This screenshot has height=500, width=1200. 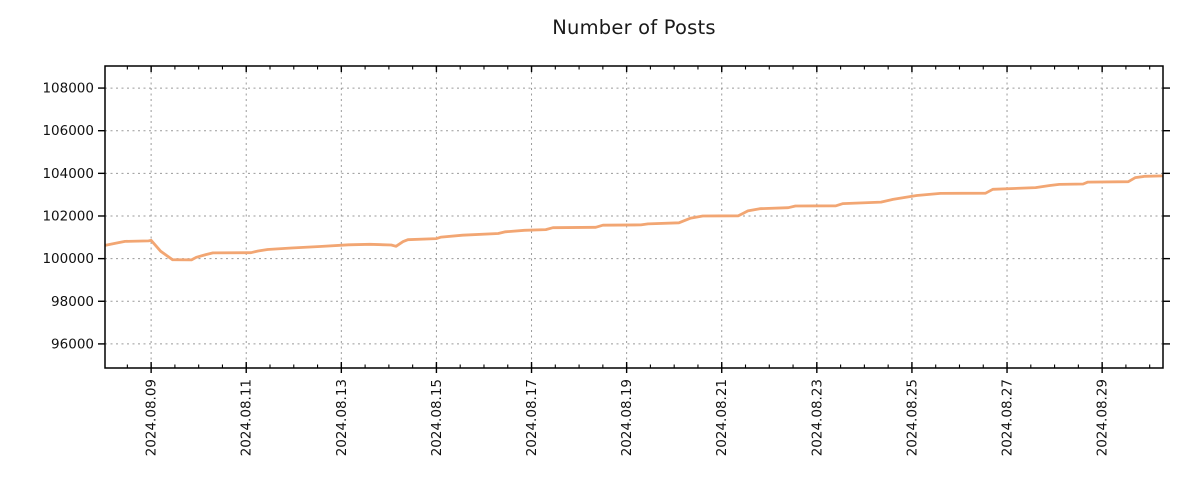 What do you see at coordinates (68, 216) in the screenshot?
I see `y-tick-label: 102000` at bounding box center [68, 216].